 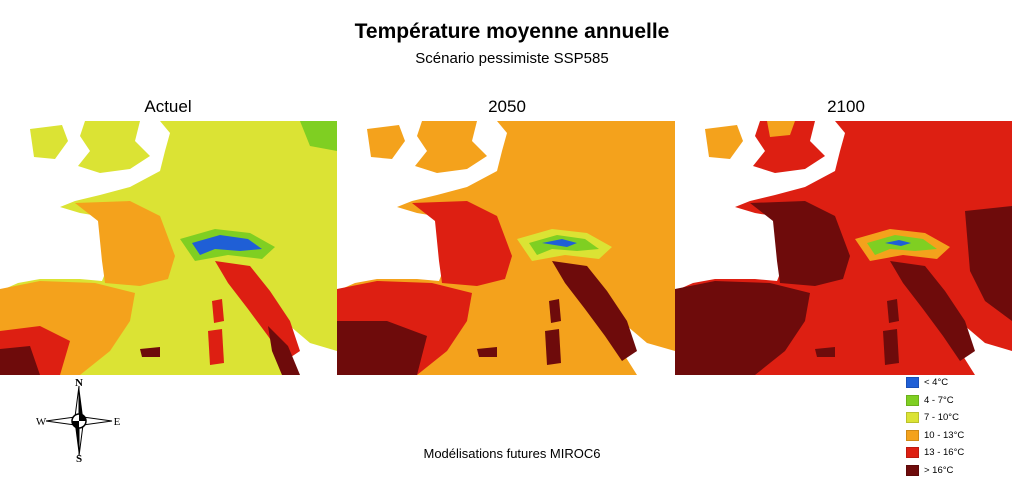 What do you see at coordinates (941, 417) in the screenshot?
I see `legend-label: 7 - 10°C` at bounding box center [941, 417].